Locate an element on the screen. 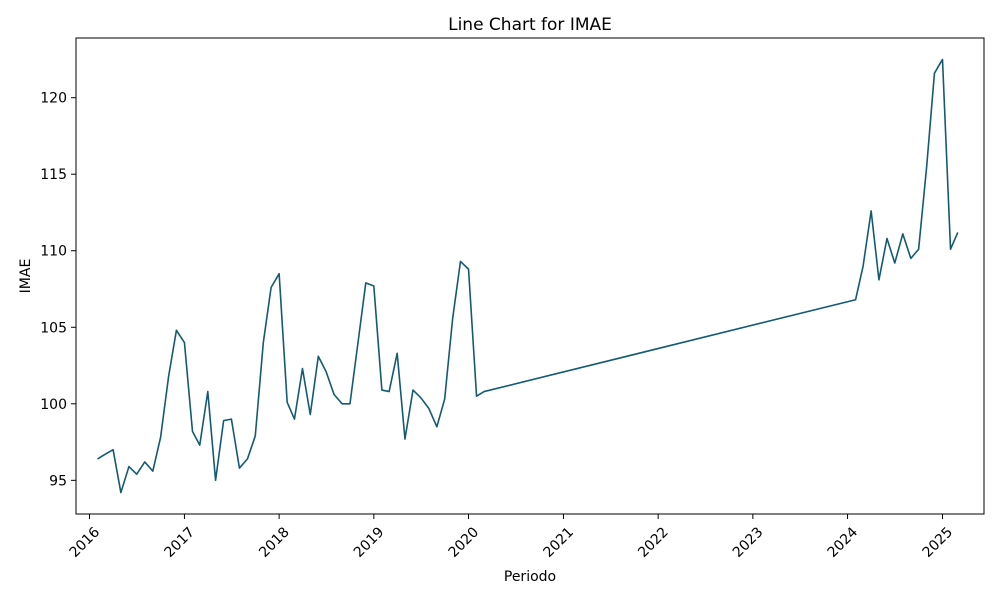  y-tick-label: 120 is located at coordinates (53, 99).